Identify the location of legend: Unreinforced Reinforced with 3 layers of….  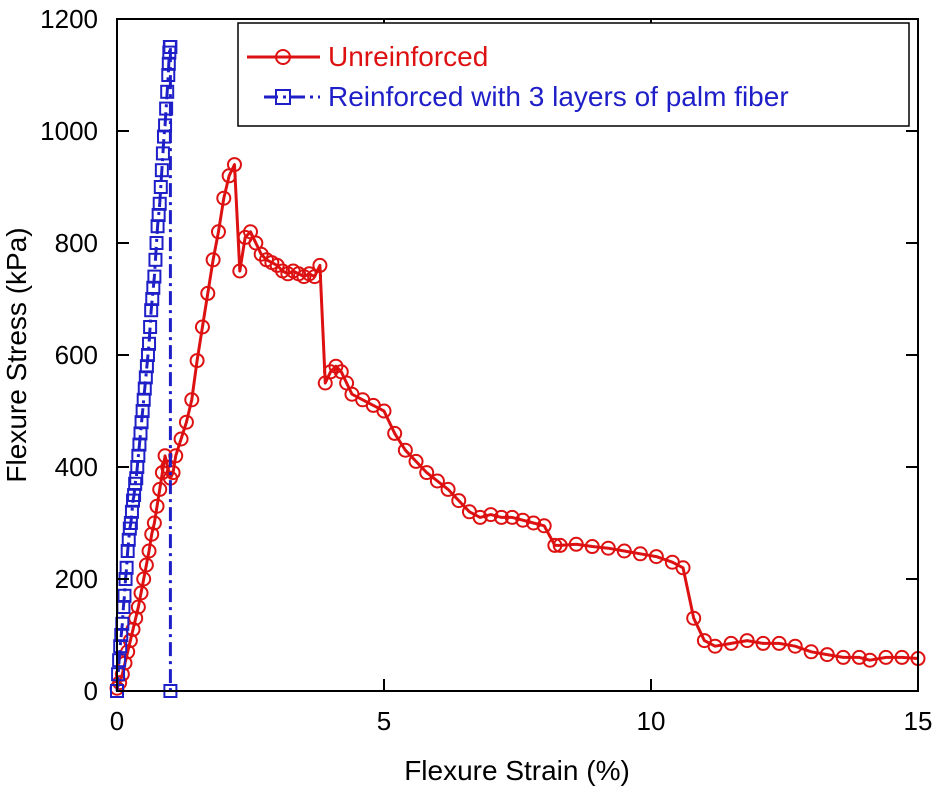
(573, 74).